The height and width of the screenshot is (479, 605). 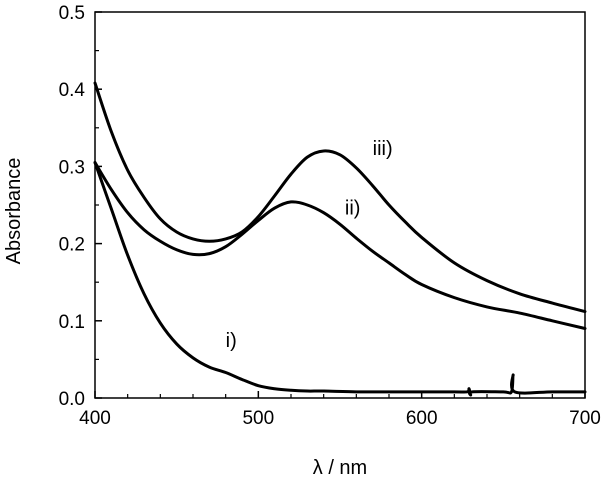 I want to click on x-tick-label: 700, so click(x=585, y=418).